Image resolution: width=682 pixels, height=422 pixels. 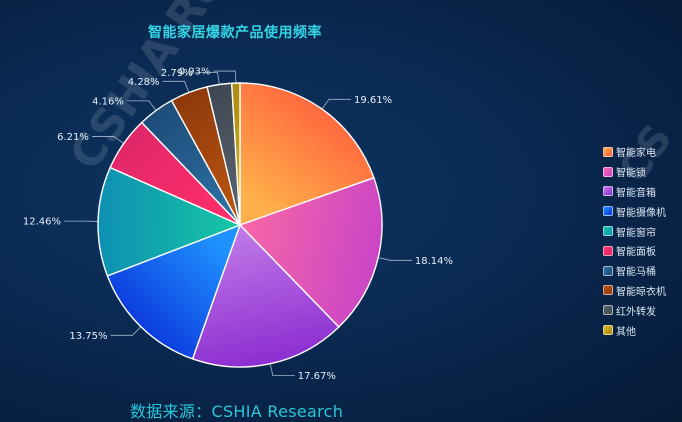 I want to click on legend-item: 红外转发, so click(x=634, y=310).